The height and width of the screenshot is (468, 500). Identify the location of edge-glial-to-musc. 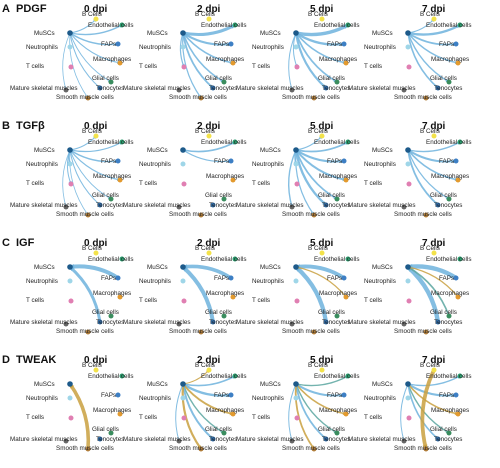
(428, 291).